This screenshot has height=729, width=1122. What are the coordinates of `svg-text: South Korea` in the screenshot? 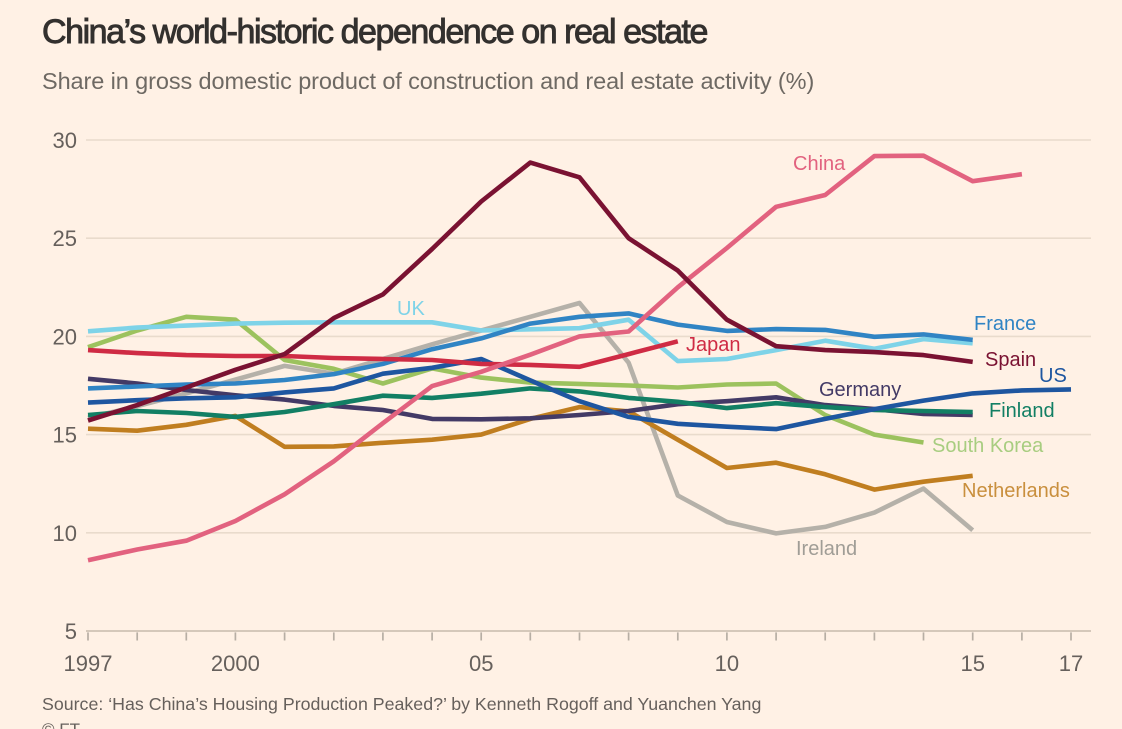 It's located at (988, 446).